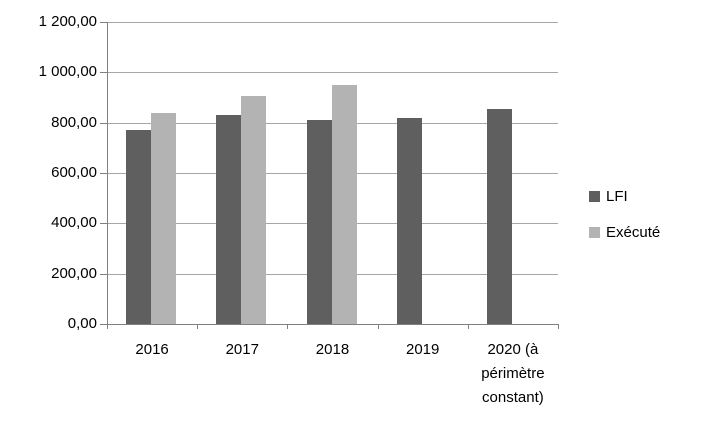 This screenshot has width=701, height=427. What do you see at coordinates (74, 223) in the screenshot?
I see `y-axis-tick-label-400: 400,00` at bounding box center [74, 223].